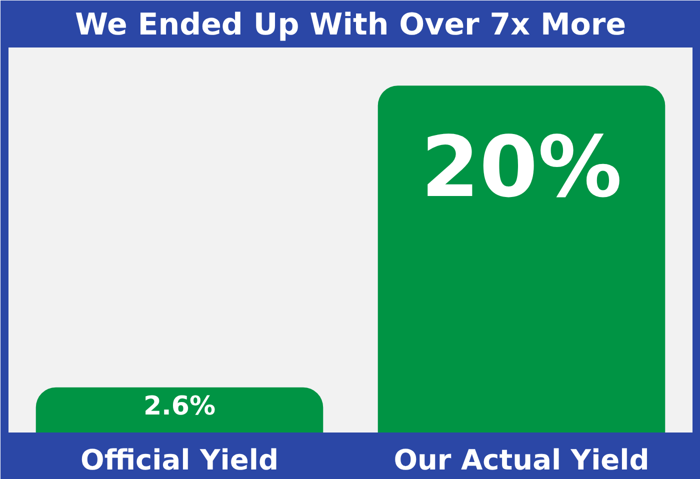  Describe the element at coordinates (521, 167) in the screenshot. I see `data-label: 20%` at that location.